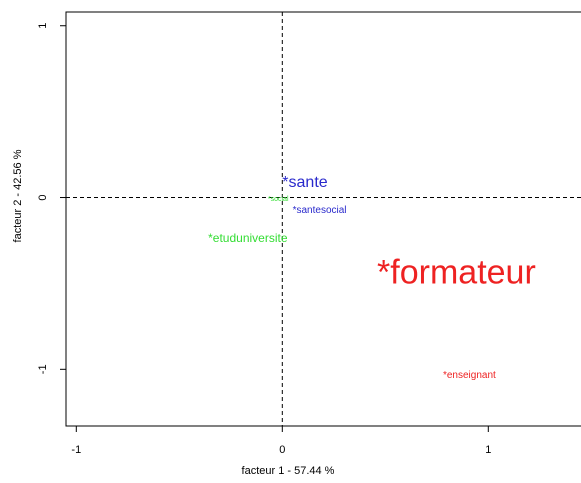  What do you see at coordinates (288, 471) in the screenshot?
I see `x-axis-label: facteur 1 - 57.44 %` at bounding box center [288, 471].